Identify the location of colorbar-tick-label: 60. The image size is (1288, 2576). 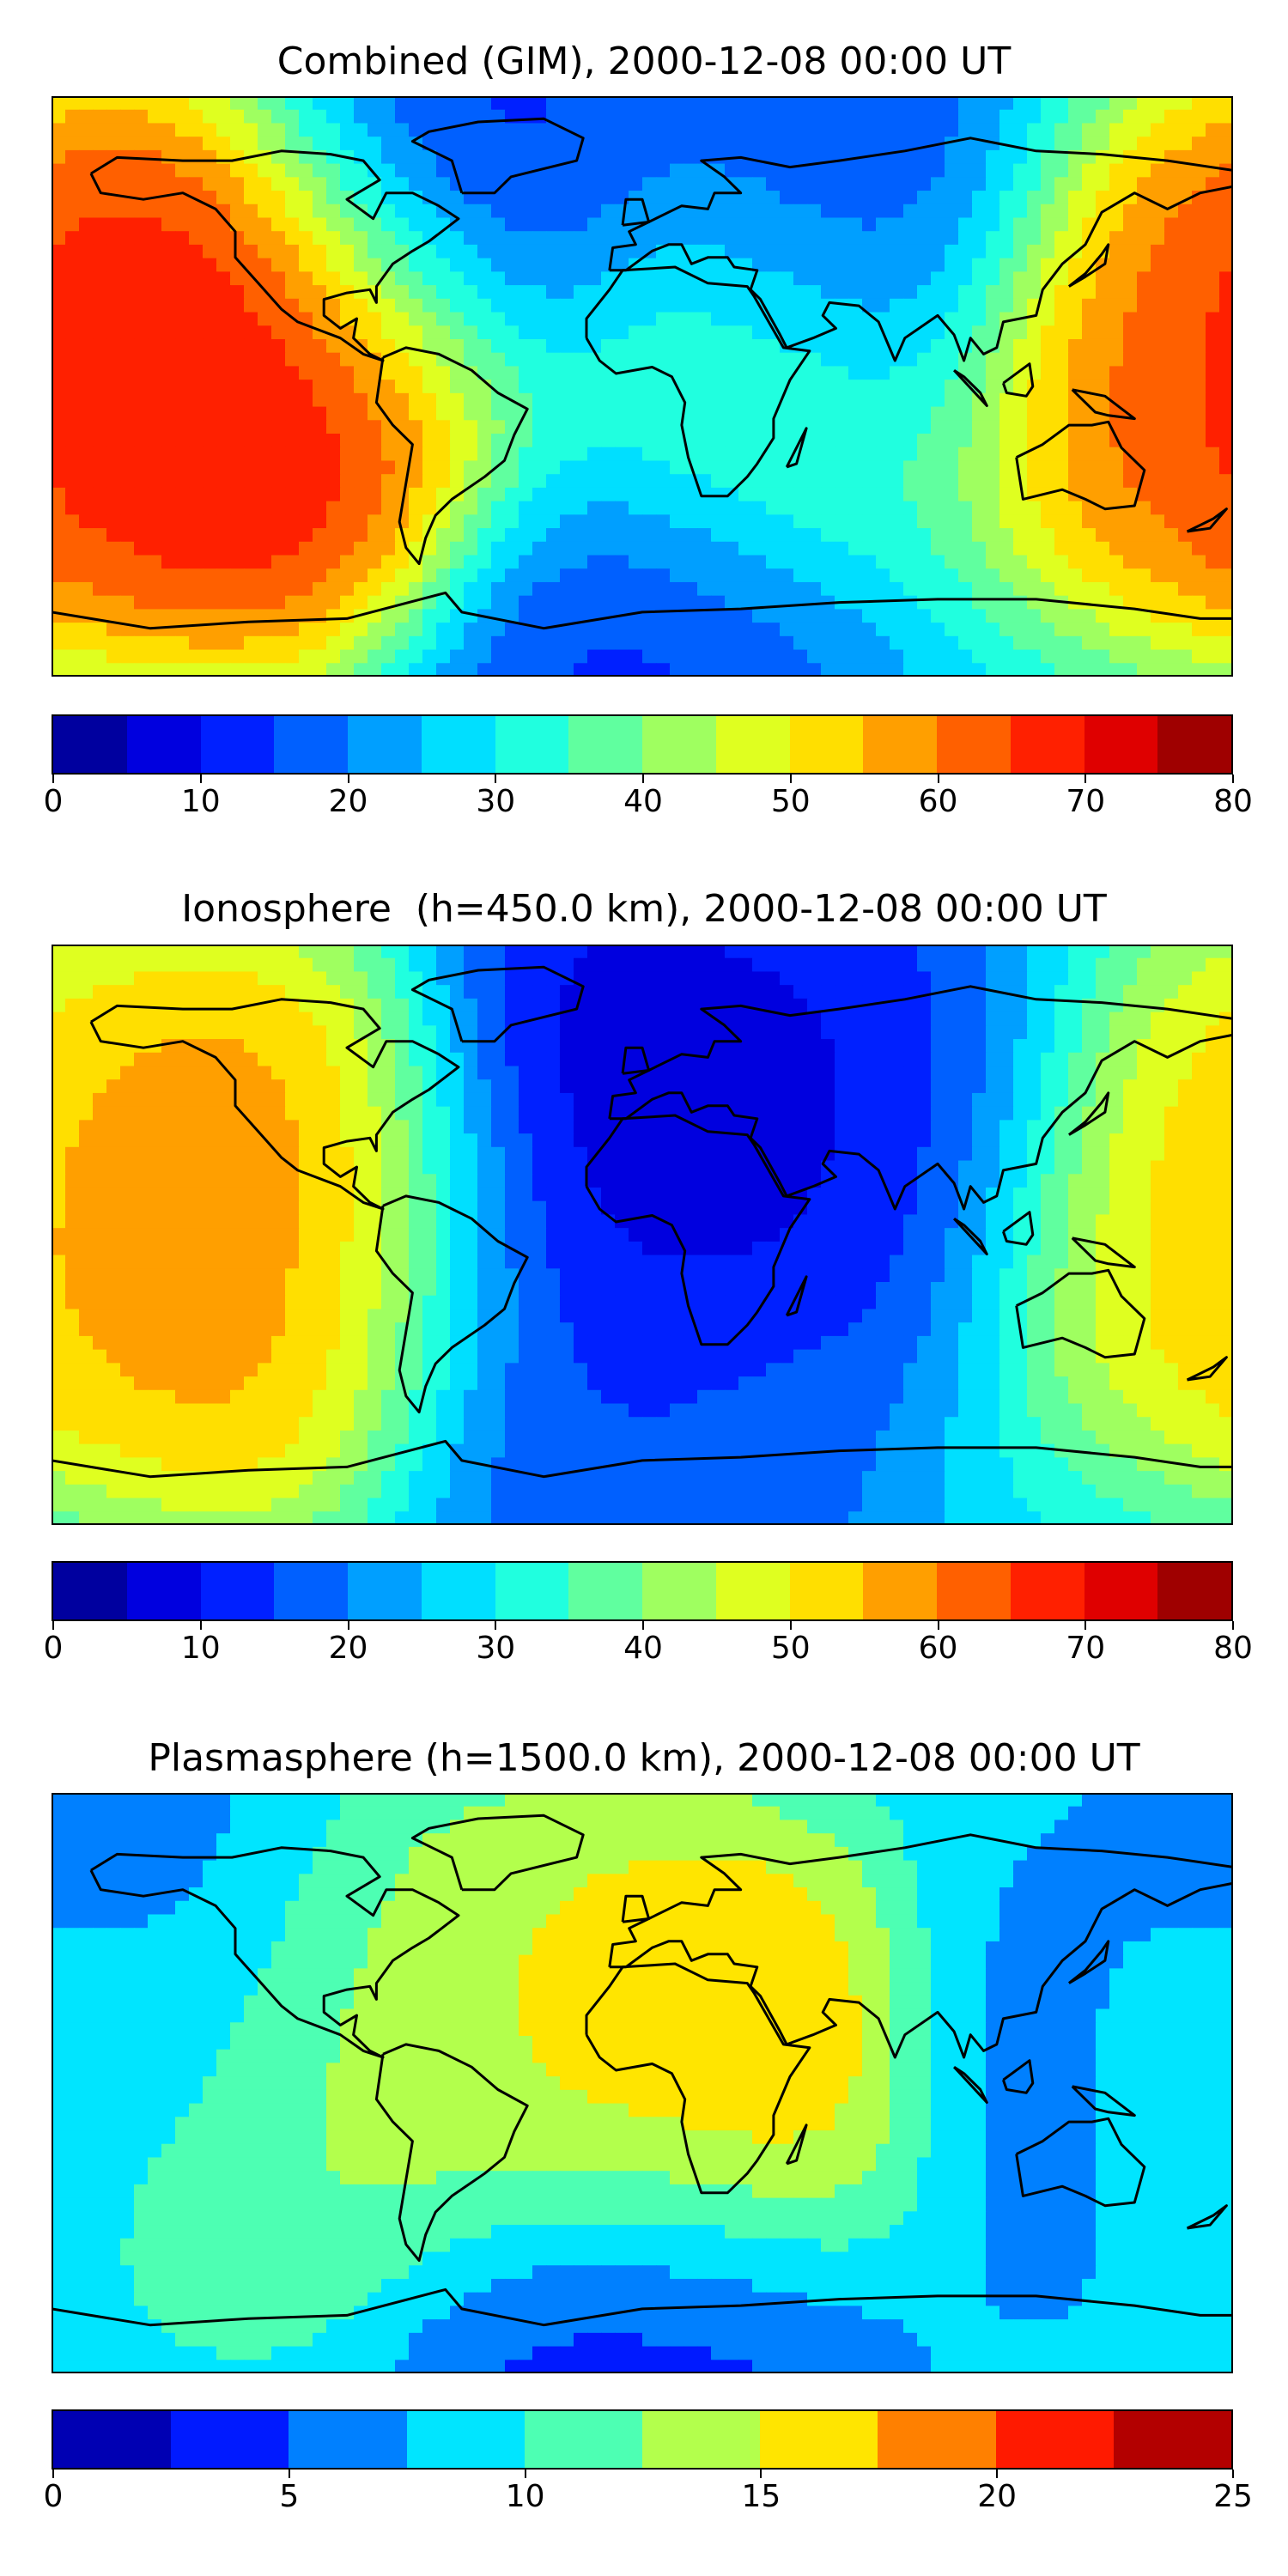
(938, 801).